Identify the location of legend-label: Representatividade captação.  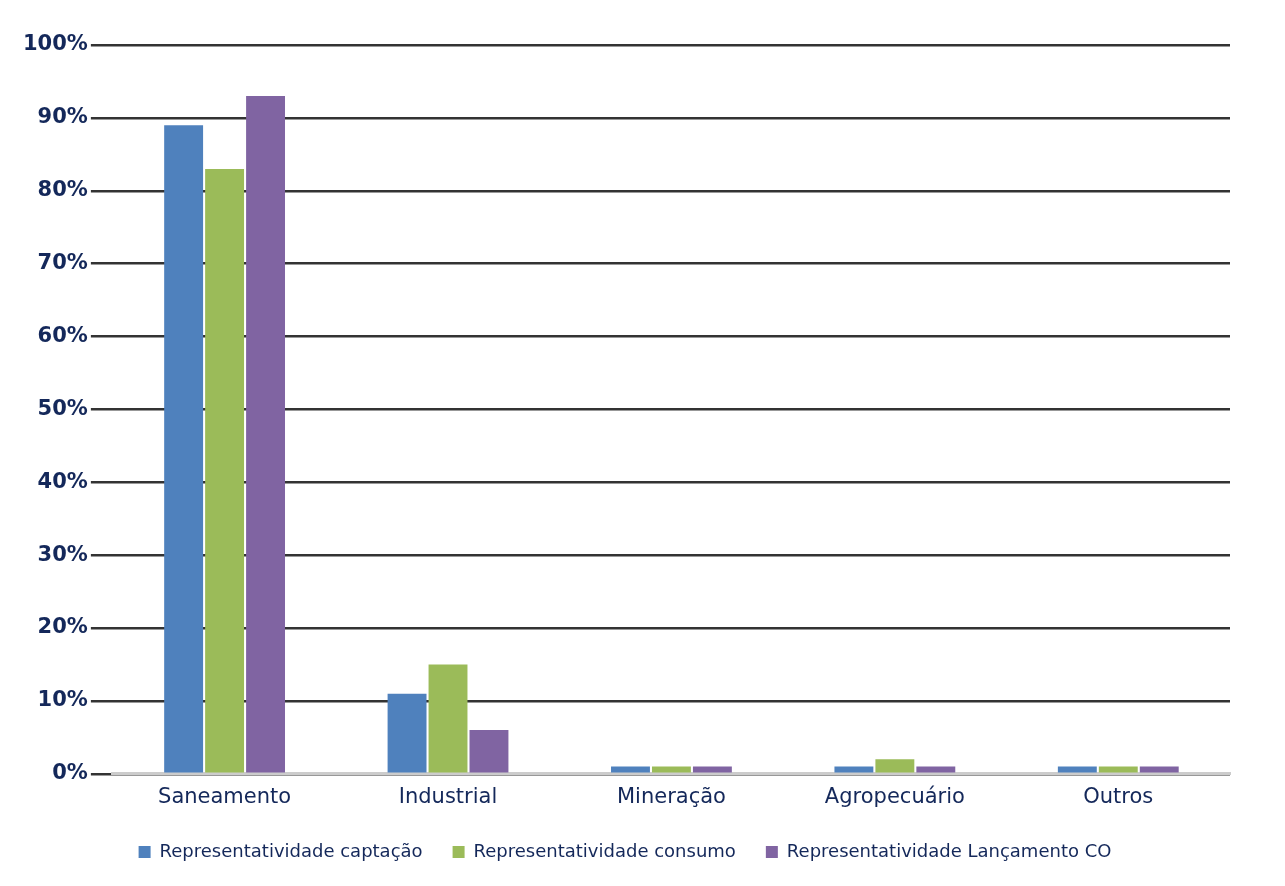
(291, 850).